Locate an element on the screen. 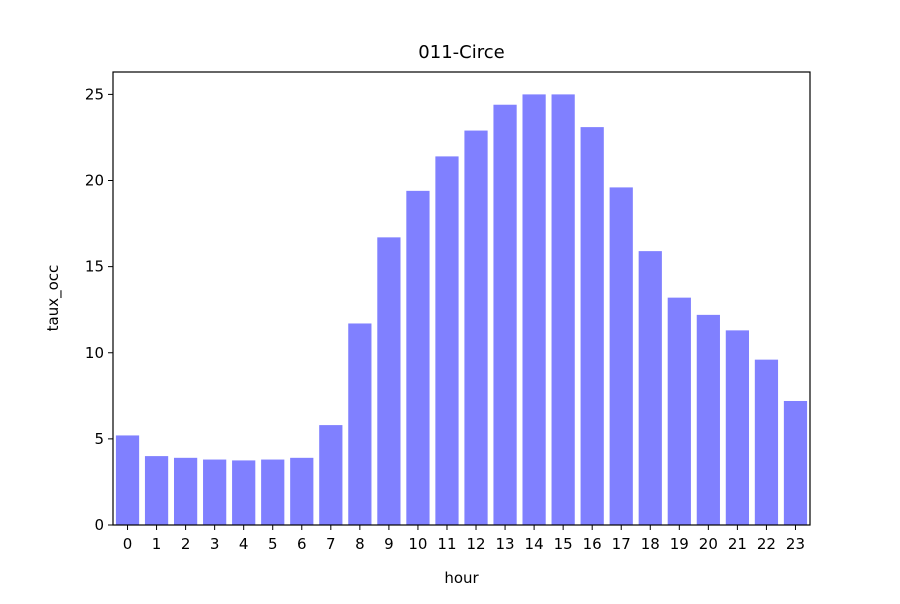 The width and height of the screenshot is (900, 604). x-tick-label: 16 is located at coordinates (592, 544).